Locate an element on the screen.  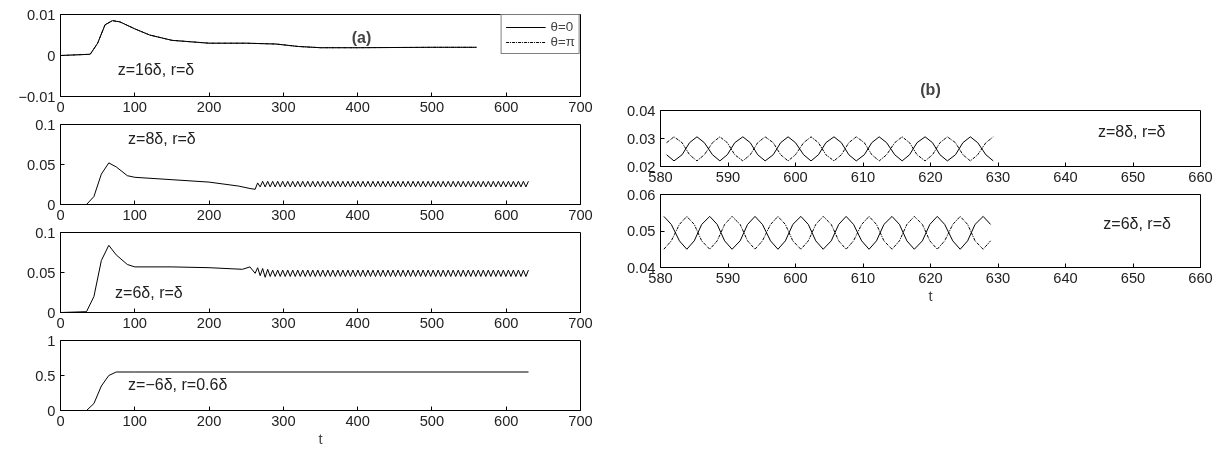
y-tick-label: 0.06 is located at coordinates (641, 194).